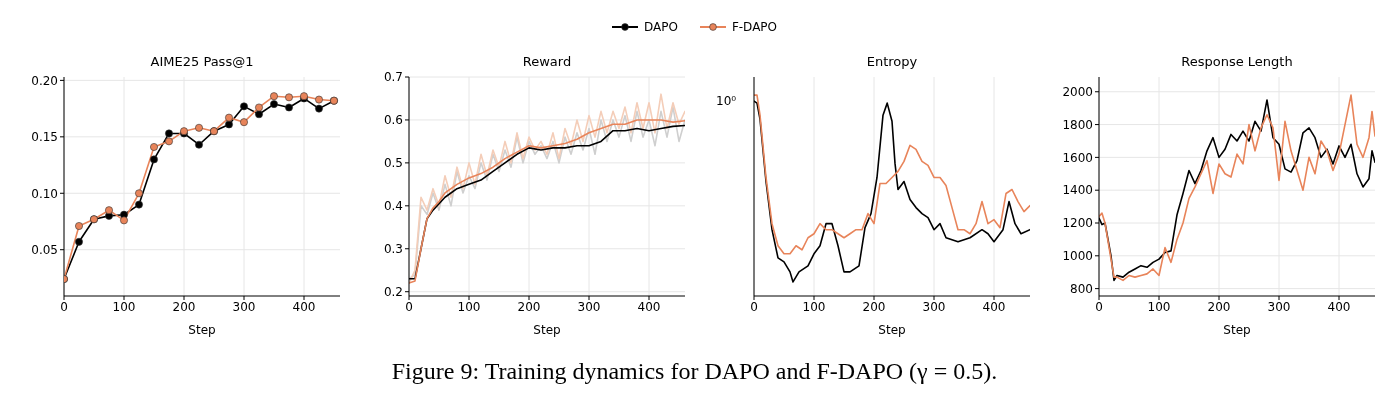 This screenshot has width=1389, height=404. What do you see at coordinates (547, 61) in the screenshot?
I see `chart-title: Reward` at bounding box center [547, 61].